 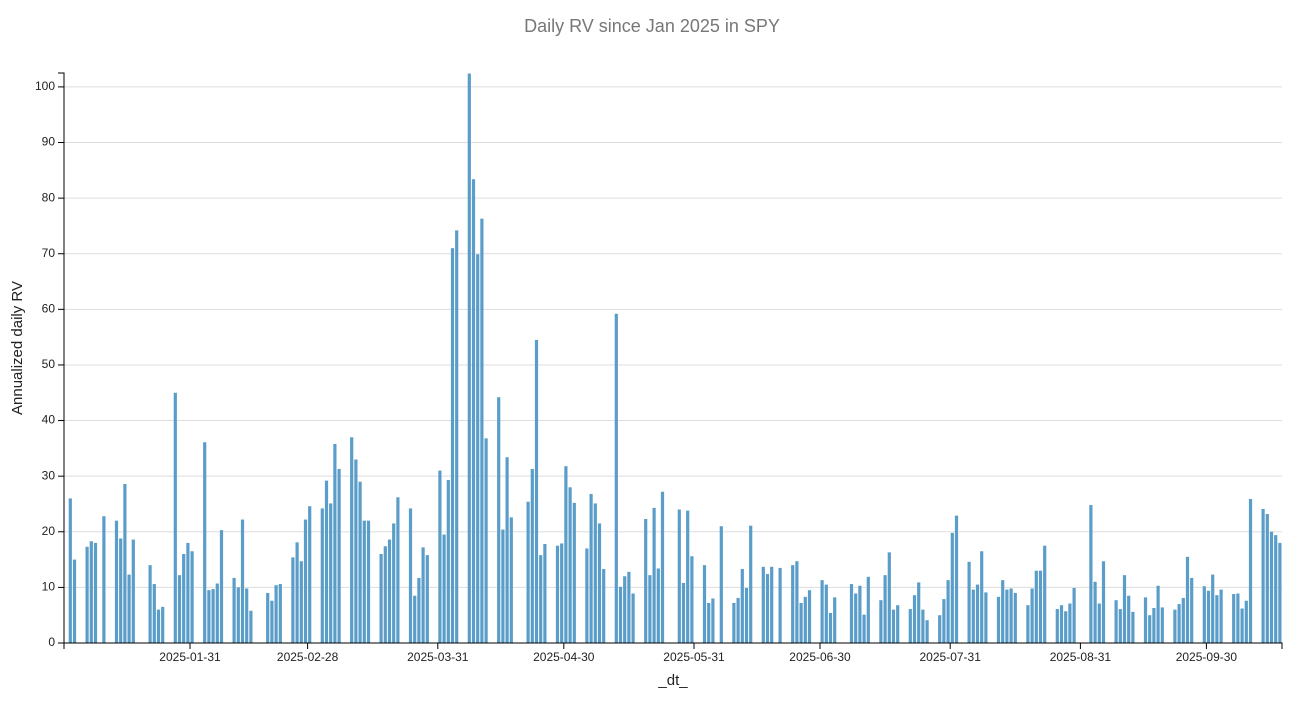 I want to click on y-tick-label: 40, so click(x=49, y=420).